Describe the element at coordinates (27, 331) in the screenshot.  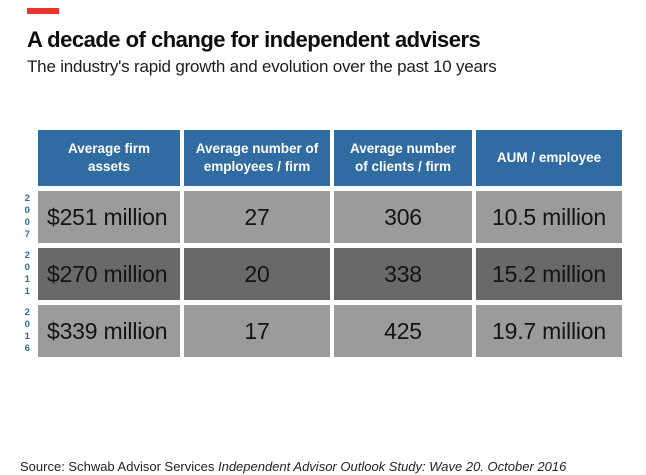
I see `row-year-label-2016: 2016` at that location.